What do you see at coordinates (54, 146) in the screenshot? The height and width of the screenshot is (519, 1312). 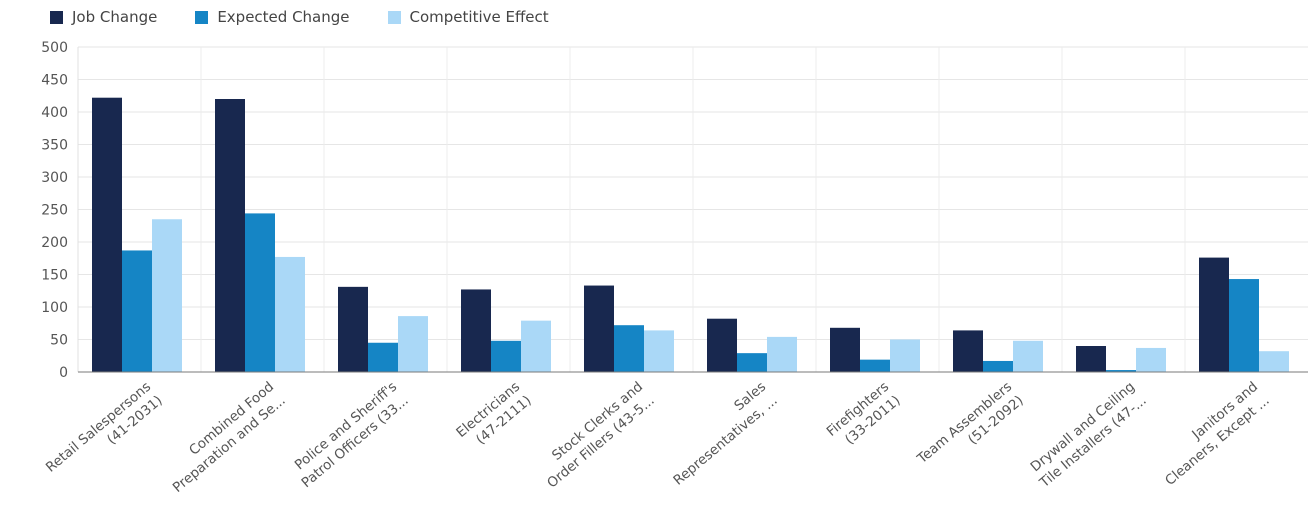 I see `y-tick-label: 350` at bounding box center [54, 146].